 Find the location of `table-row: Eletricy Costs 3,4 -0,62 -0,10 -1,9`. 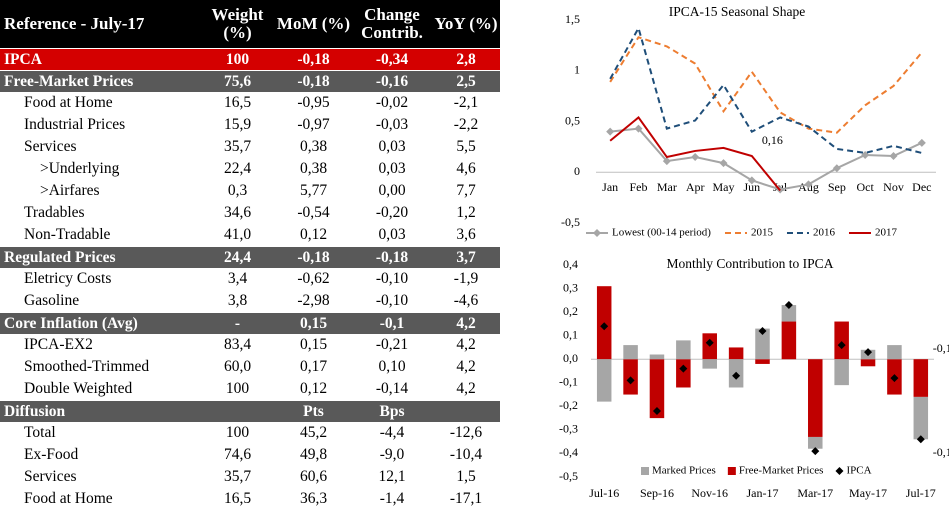

table-row: Eletricy Costs 3,4 -0,62 -0,10 -1,9 is located at coordinates (250, 279).